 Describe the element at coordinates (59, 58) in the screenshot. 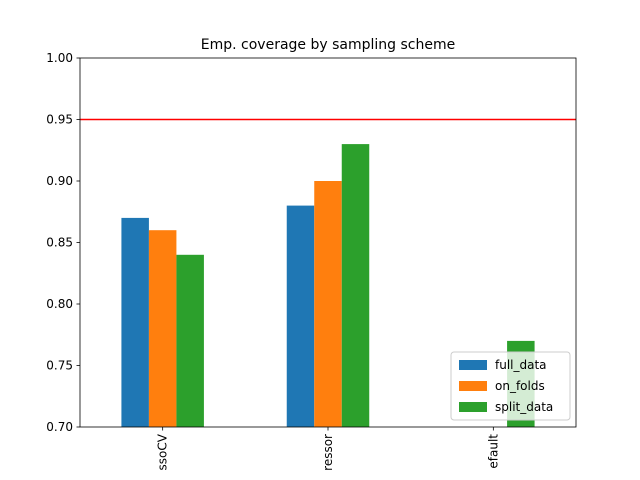

I see `y-tick-label-6: 1.00` at that location.